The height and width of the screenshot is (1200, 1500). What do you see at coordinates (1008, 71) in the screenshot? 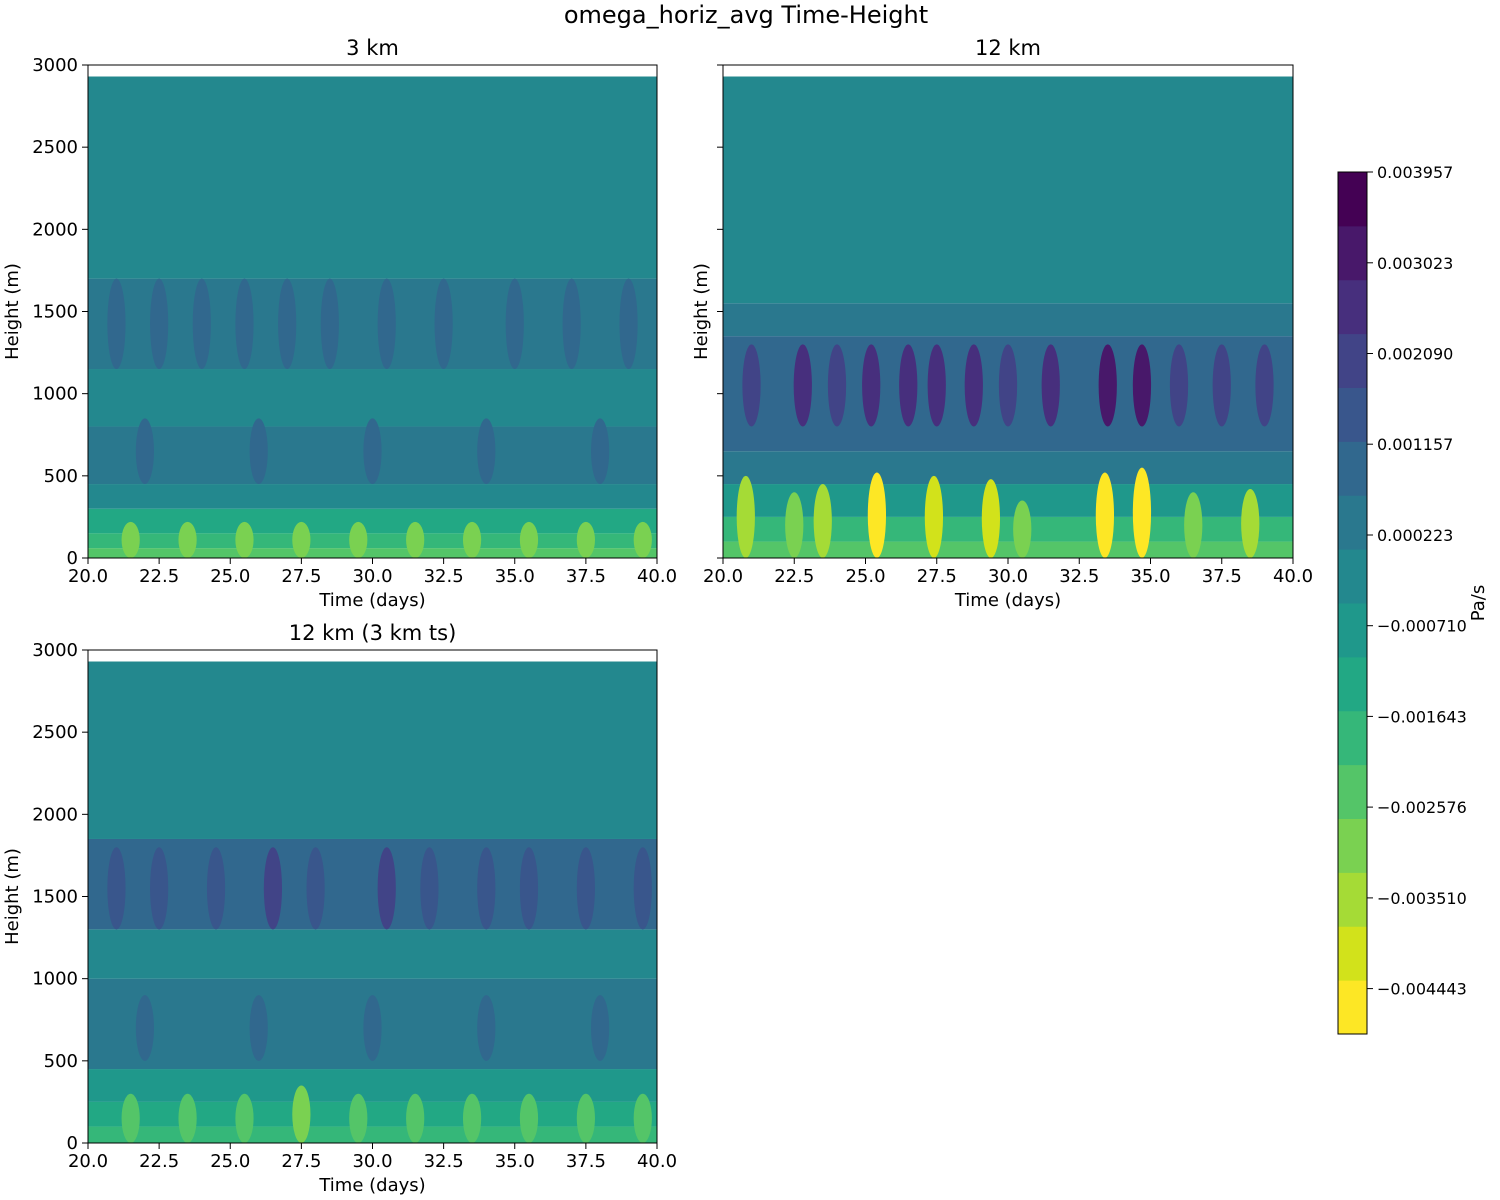
I see `no-data-region` at bounding box center [1008, 71].